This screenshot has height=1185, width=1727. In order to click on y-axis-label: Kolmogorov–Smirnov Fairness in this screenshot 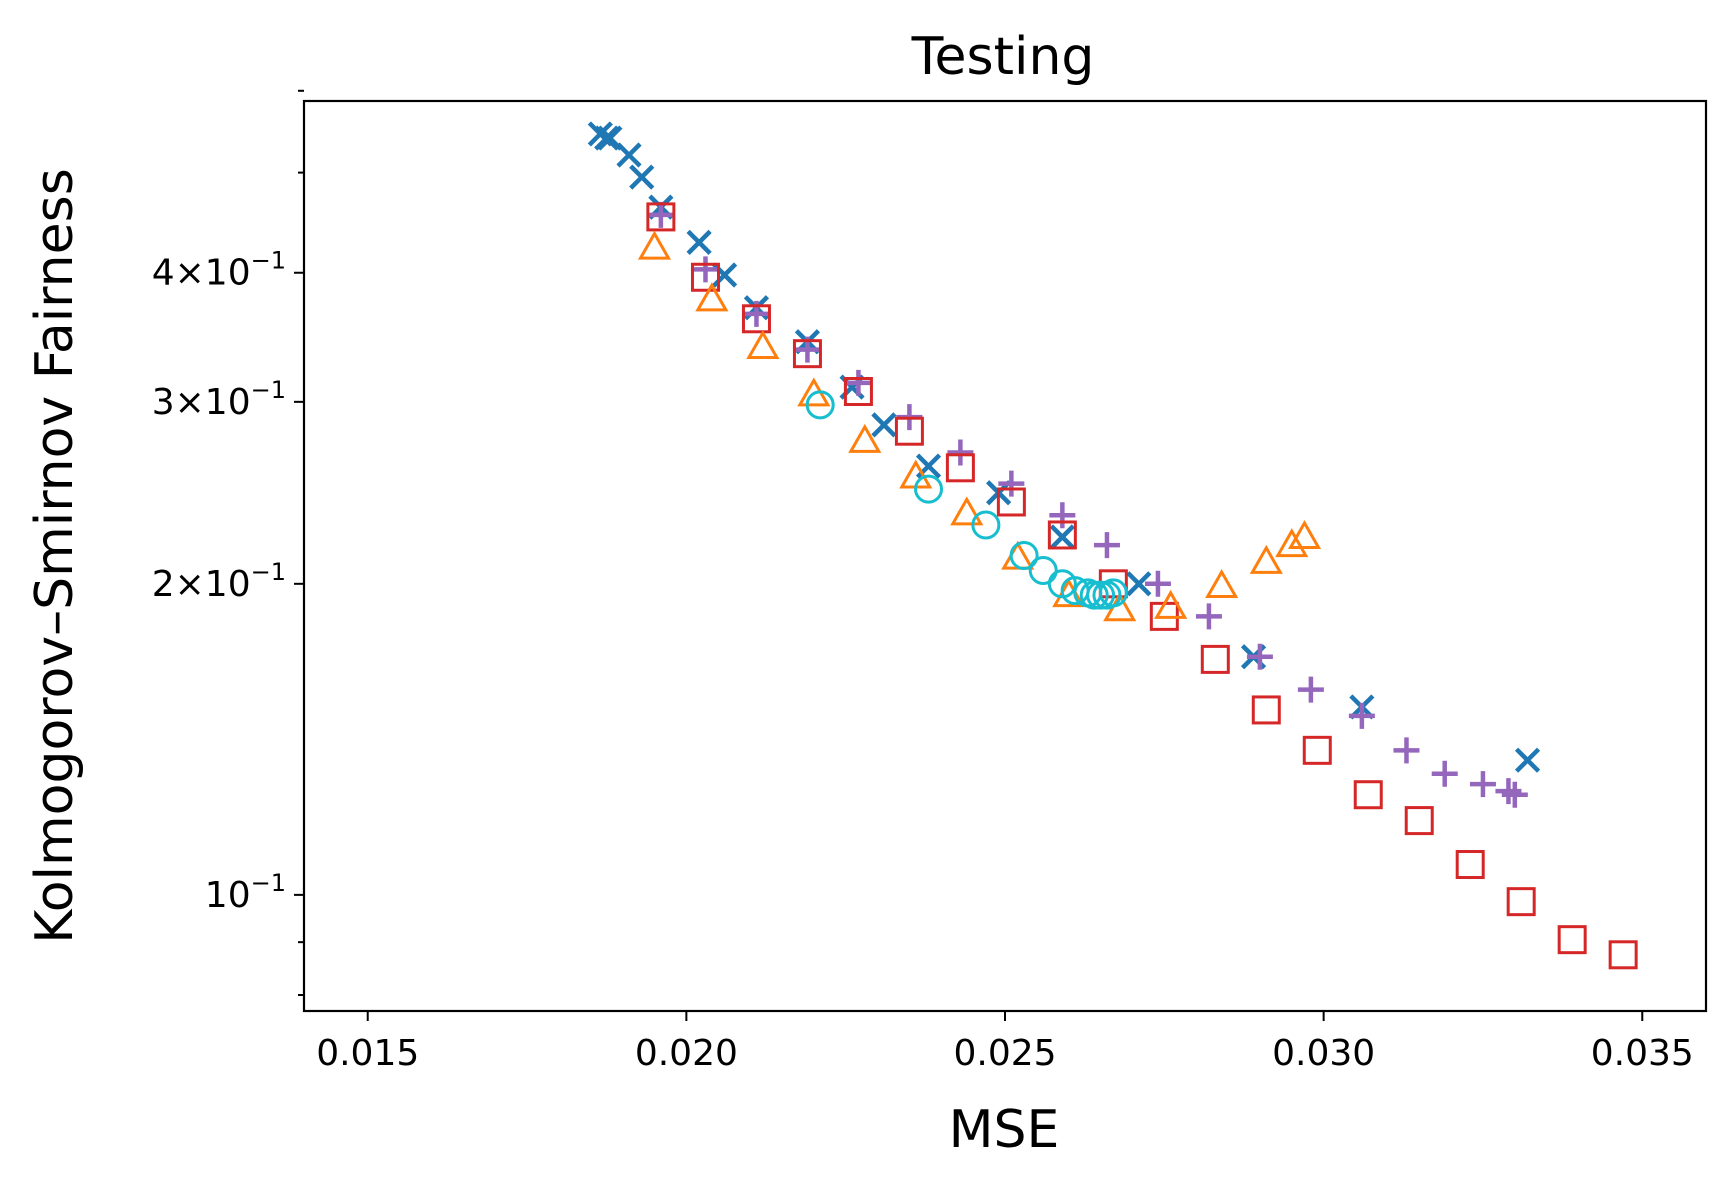, I will do `click(55, 556)`.